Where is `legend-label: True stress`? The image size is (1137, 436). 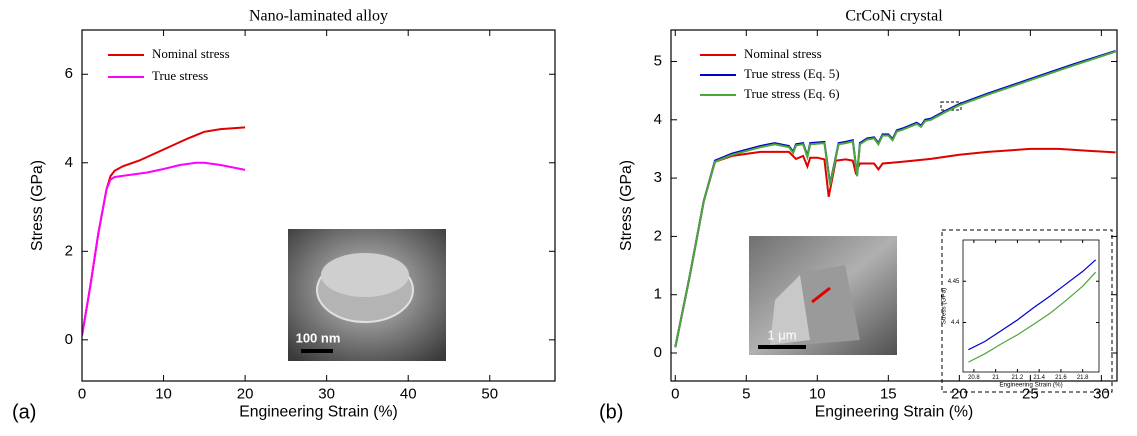
legend-label: True stress is located at coordinates (180, 75).